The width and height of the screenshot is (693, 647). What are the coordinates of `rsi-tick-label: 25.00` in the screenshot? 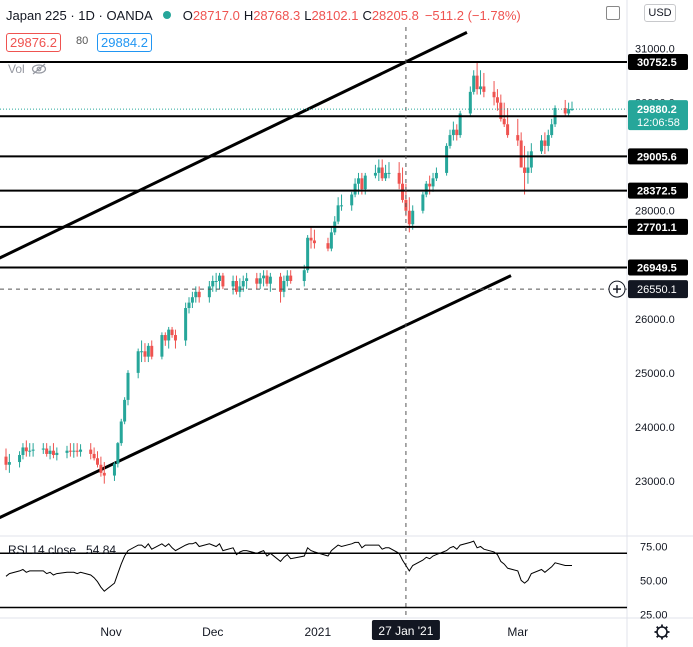 It's located at (654, 615).